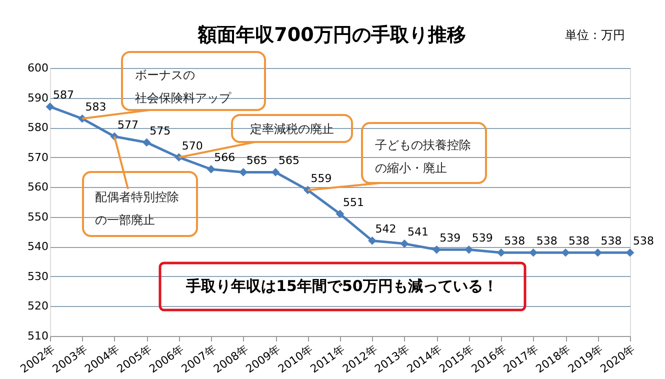 The image size is (665, 379). Describe the element at coordinates (423, 156) in the screenshot. I see `annotation: 子どもの扶養控除の縮小・廃止` at that location.